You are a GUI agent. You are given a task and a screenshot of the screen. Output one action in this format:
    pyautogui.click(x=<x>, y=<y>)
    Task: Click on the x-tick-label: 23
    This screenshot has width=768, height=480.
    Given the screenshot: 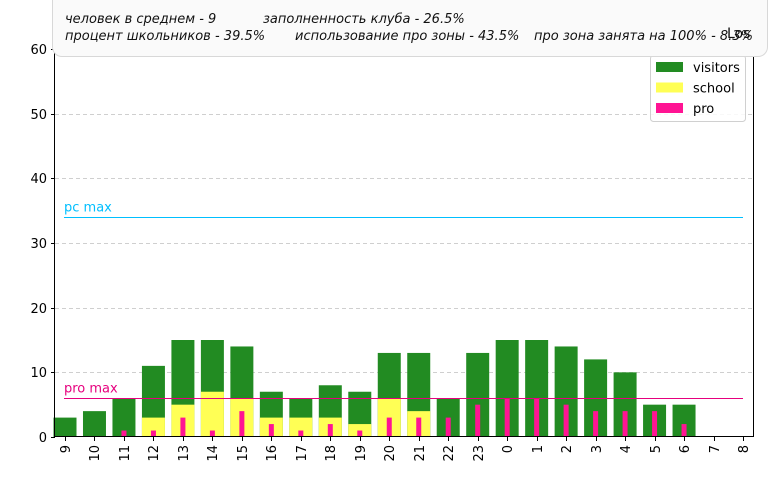 What is the action you would take?
    pyautogui.click(x=479, y=453)
    